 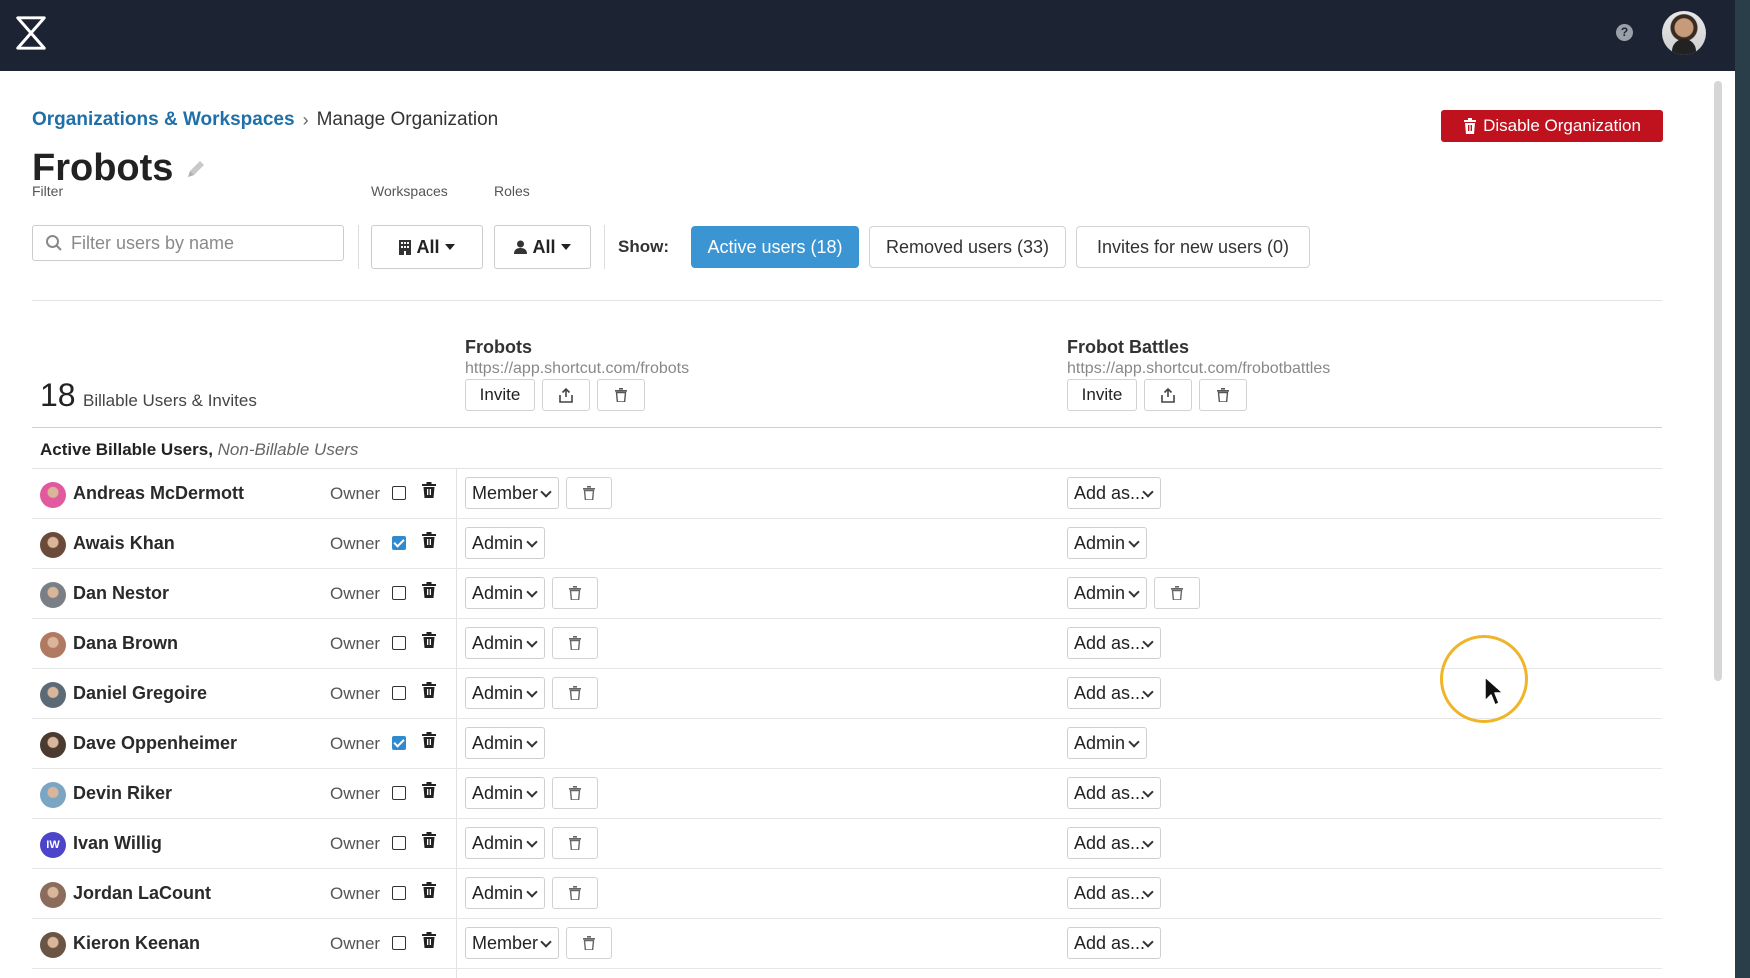 I want to click on invite-button-frobot-battles: Invite, so click(x=1102, y=395).